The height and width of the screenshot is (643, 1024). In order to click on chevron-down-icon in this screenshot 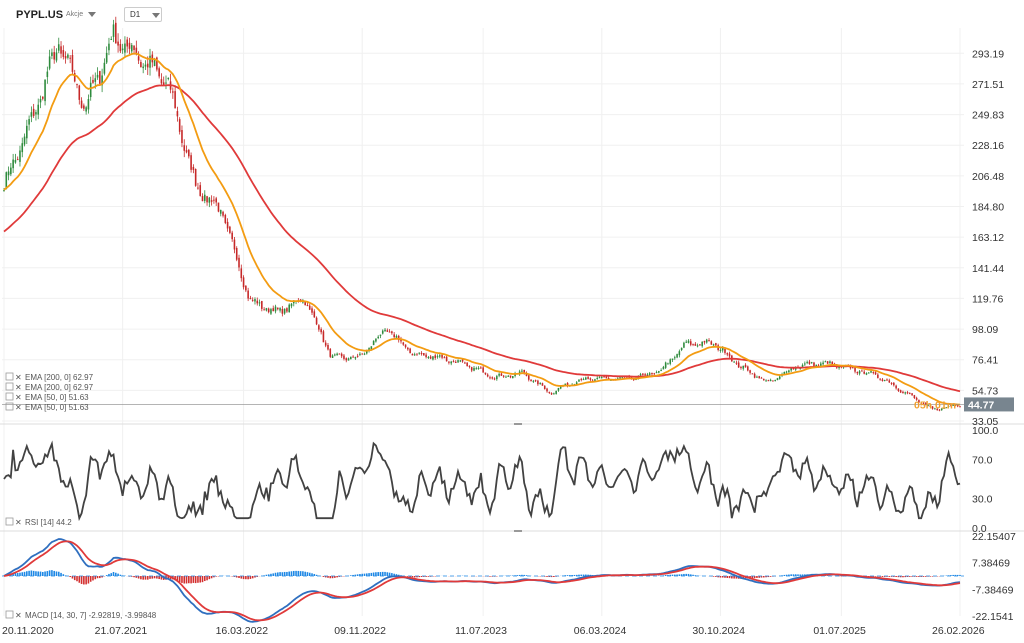, I will do `click(156, 15)`.